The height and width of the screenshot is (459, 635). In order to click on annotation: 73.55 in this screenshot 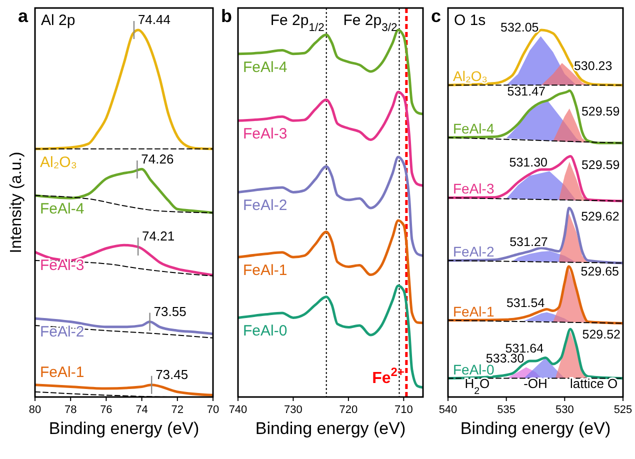, I will do `click(170, 311)`.